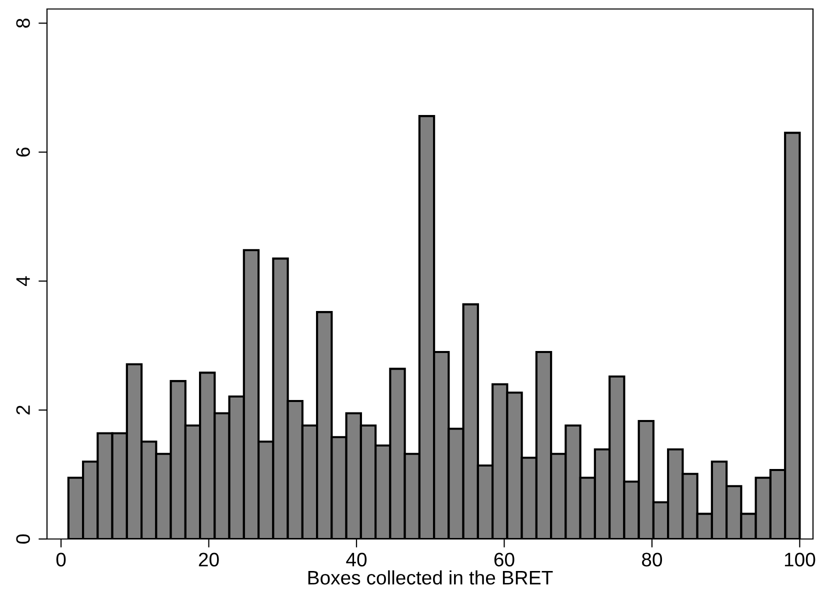 This screenshot has height=599, width=821. I want to click on x-tick-label: 60, so click(504, 559).